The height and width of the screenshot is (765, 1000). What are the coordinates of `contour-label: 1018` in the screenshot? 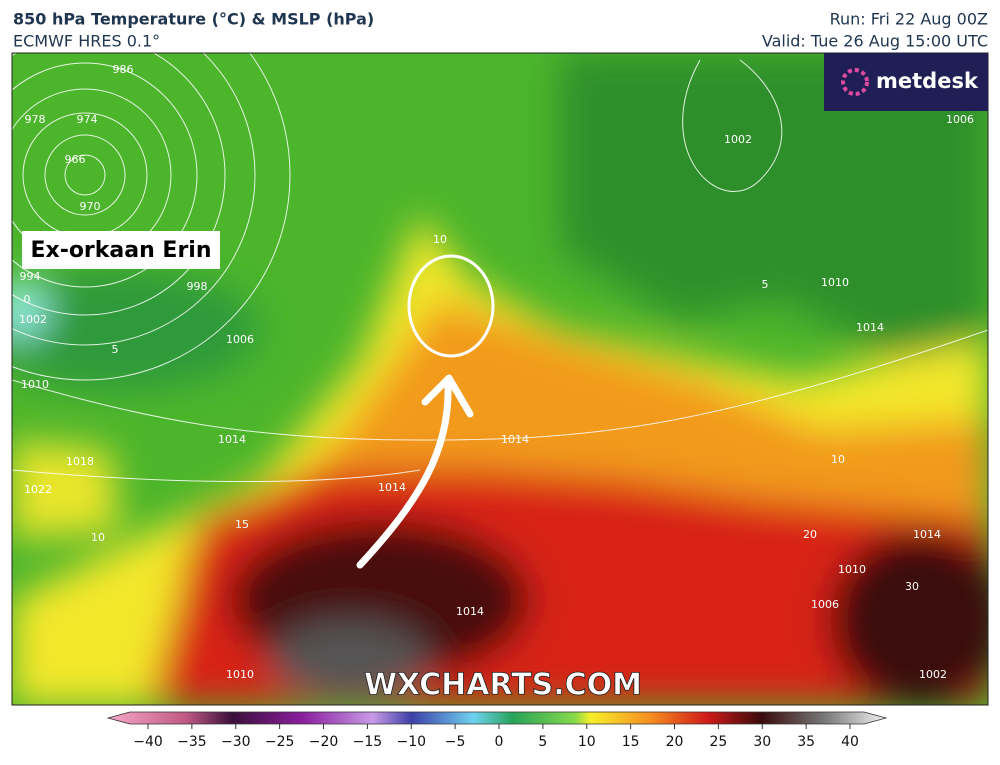 It's located at (80, 461).